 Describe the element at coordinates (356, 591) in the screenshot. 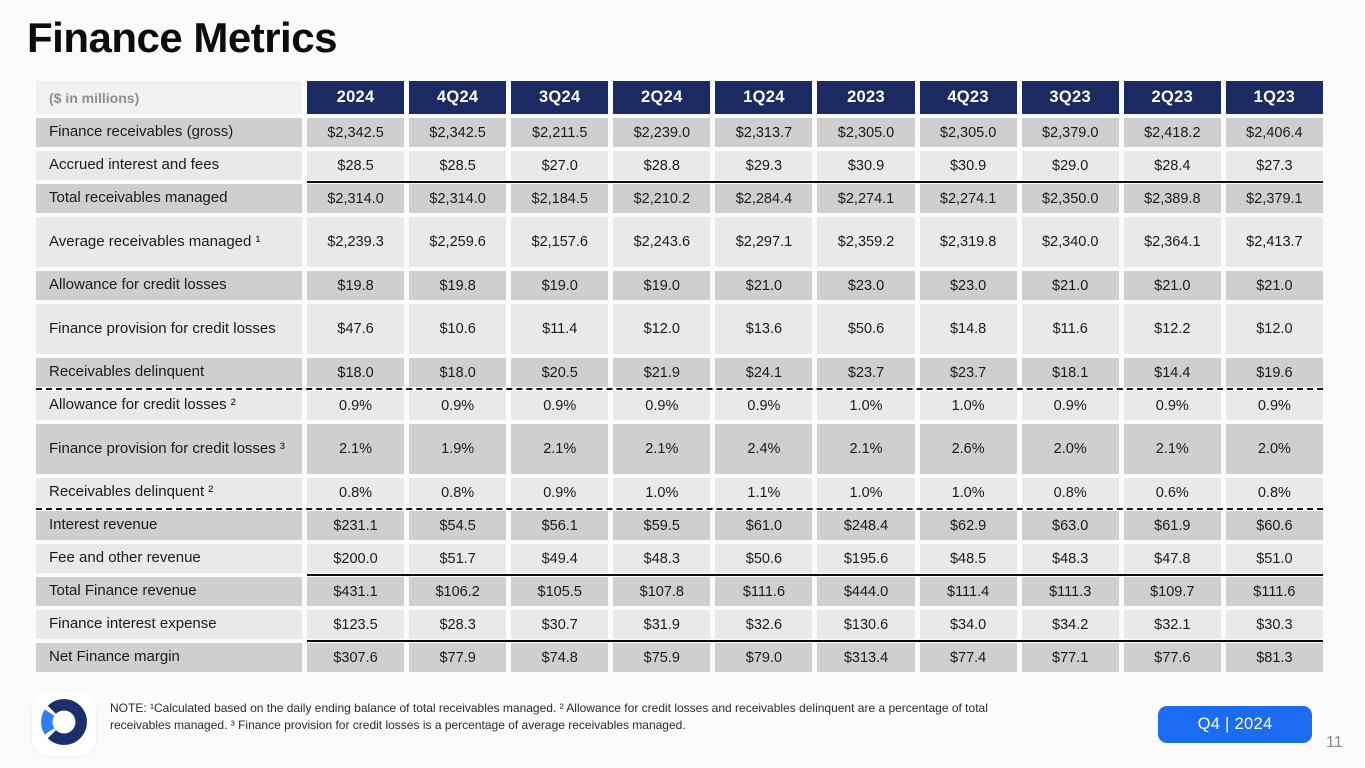

I see `metric-cell: $431.1` at that location.